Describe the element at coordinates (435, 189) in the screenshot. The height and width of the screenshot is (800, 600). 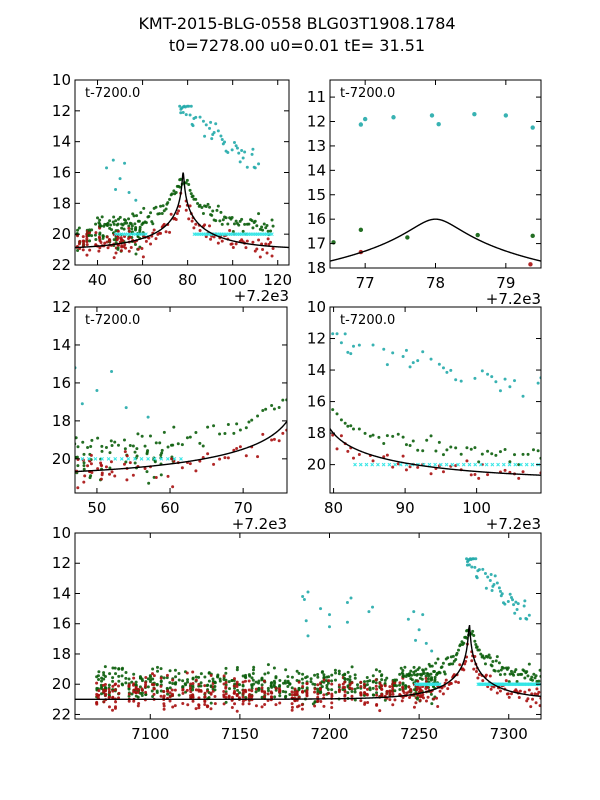
I see `plot-area` at that location.